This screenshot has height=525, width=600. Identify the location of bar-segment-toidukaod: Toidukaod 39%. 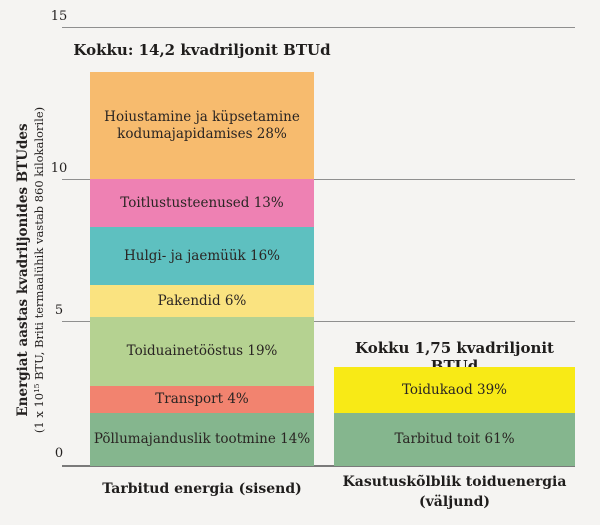
(454, 390).